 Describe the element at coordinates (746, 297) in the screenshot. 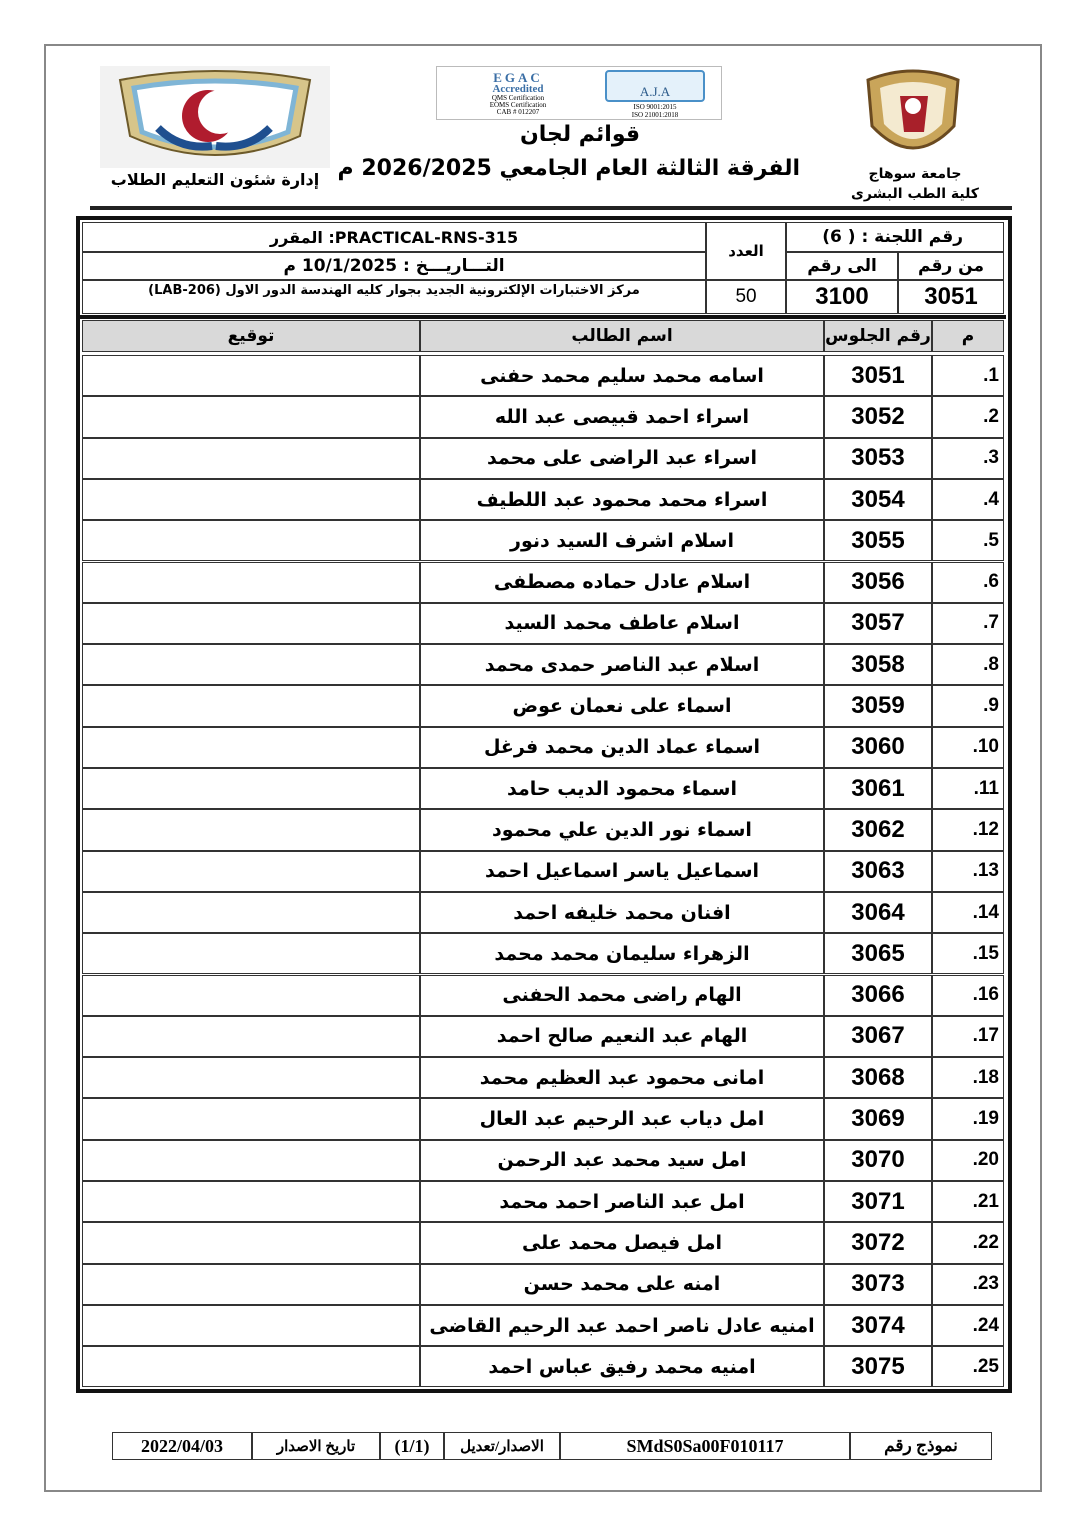

I see `count-value: 50` at that location.